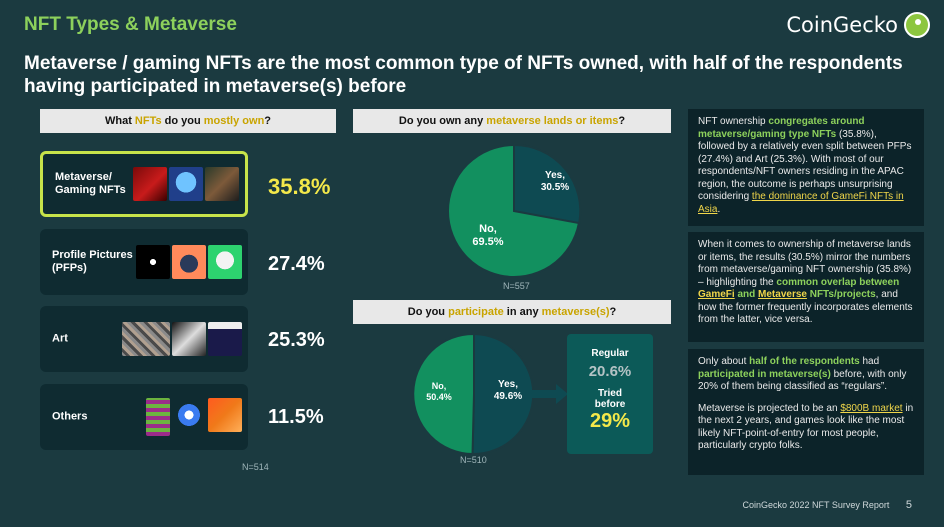 This screenshot has width=944, height=527. Describe the element at coordinates (908, 505) in the screenshot. I see `page-number: 5` at that location.